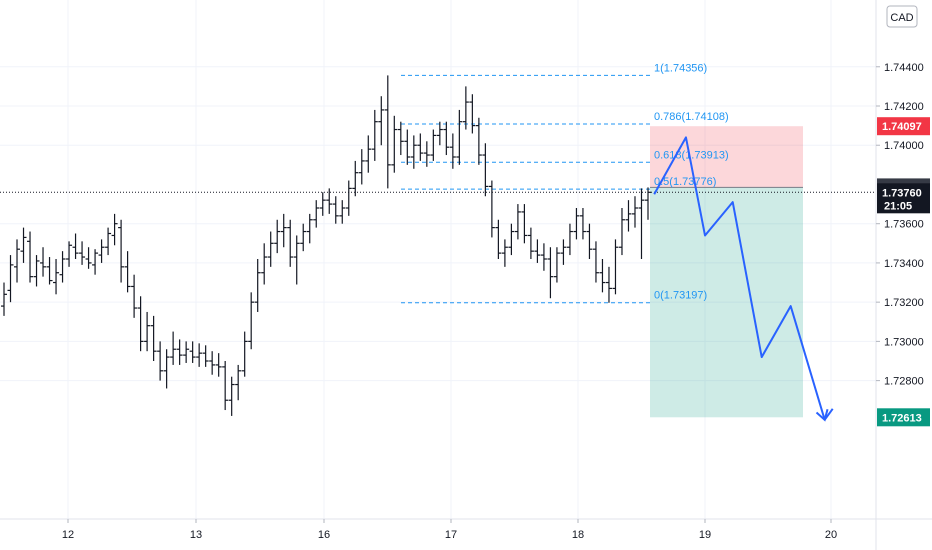 This screenshot has width=932, height=550. Describe the element at coordinates (904, 146) in the screenshot. I see `y-tick-label: 1.74000` at that location.